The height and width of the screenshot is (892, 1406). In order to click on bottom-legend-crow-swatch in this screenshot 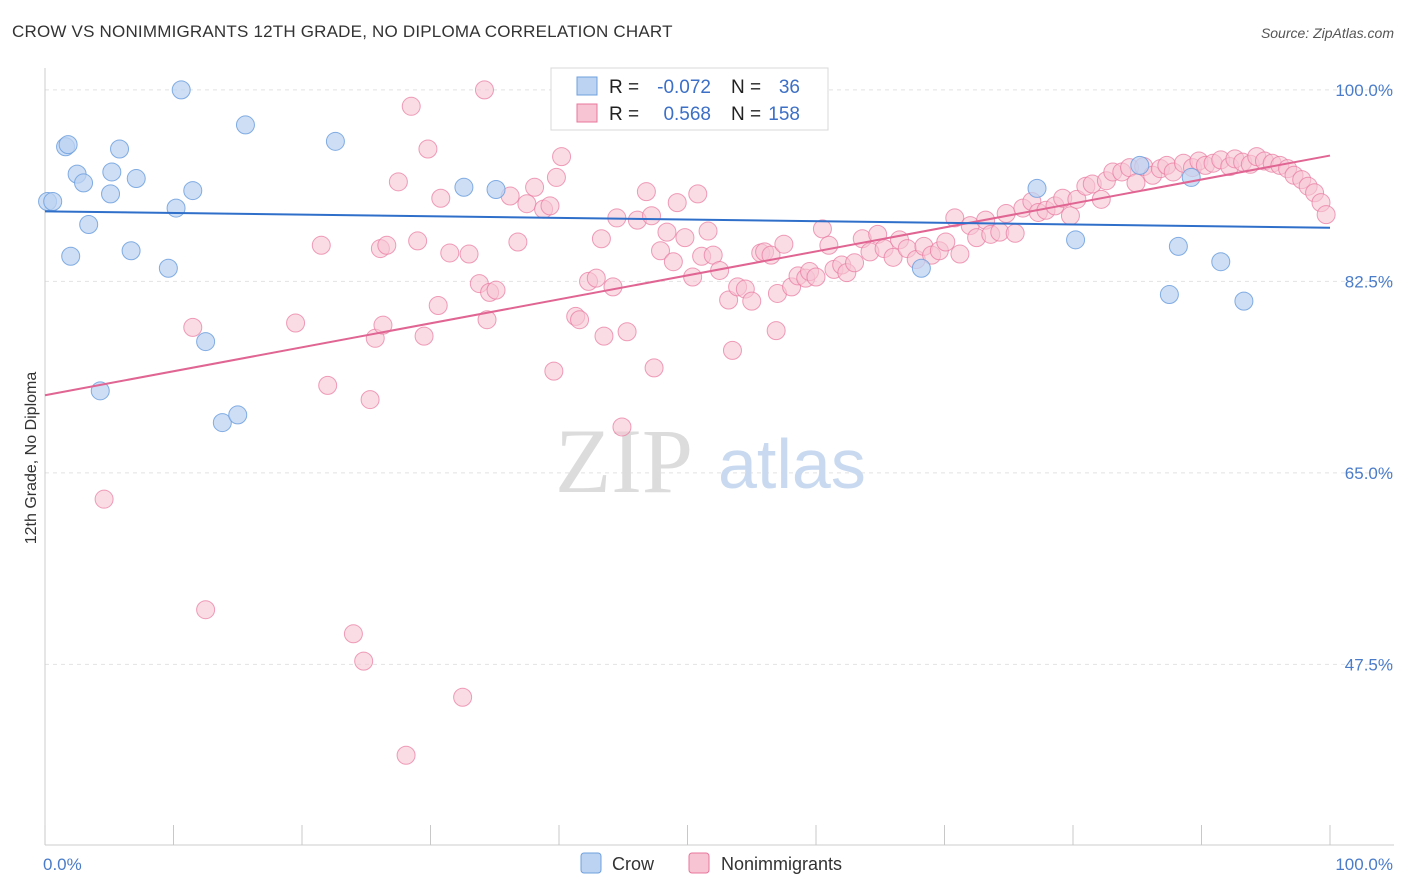, I will do `click(591, 863)`.